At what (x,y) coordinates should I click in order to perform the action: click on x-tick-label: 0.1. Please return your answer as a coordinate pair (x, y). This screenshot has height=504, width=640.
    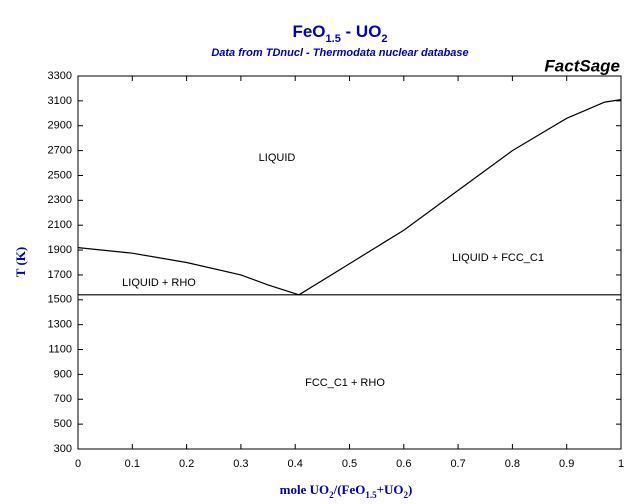
    Looking at the image, I should click on (132, 464).